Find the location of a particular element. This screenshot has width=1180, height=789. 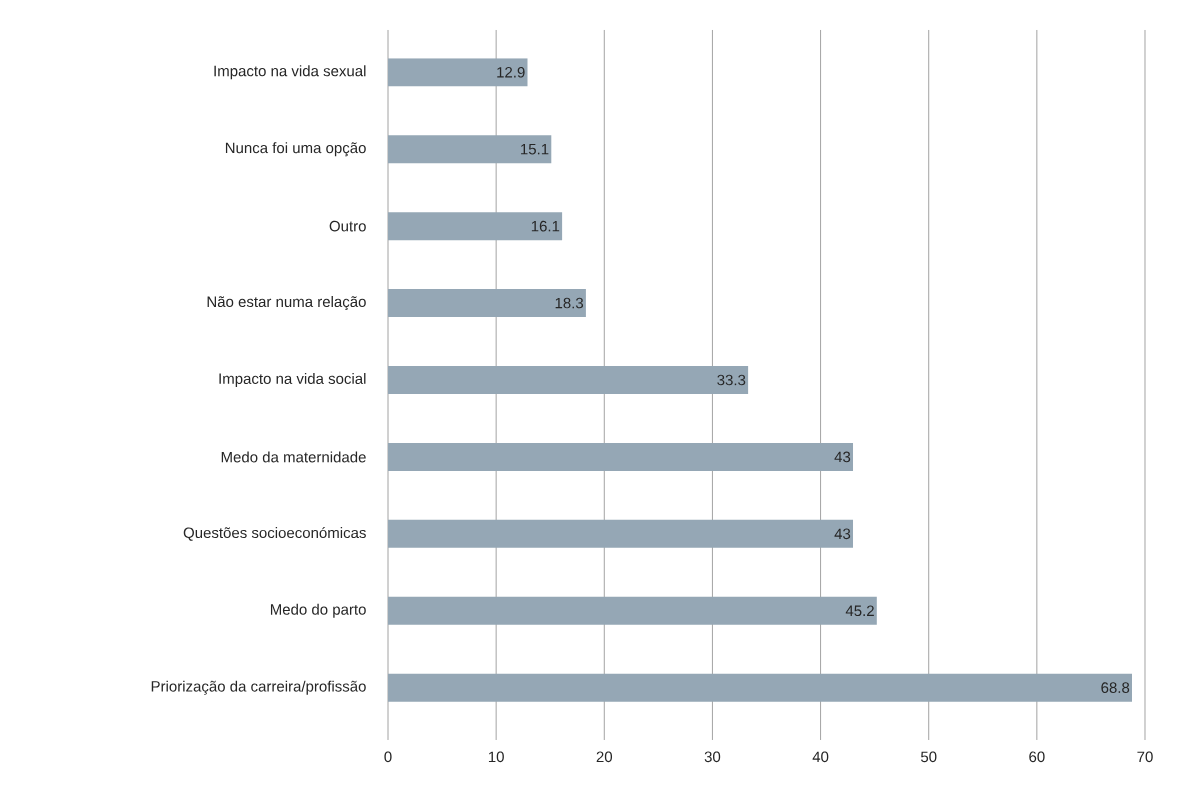

data-label: 45.2 is located at coordinates (859, 611).